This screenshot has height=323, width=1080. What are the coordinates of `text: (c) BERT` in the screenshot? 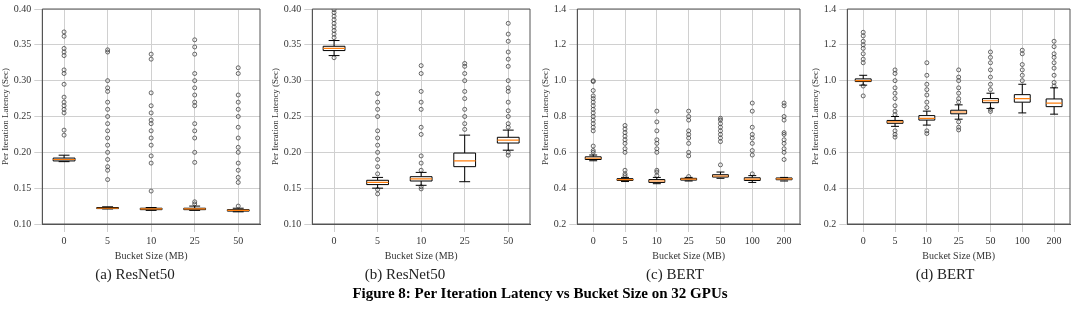 It's located at (675, 274).